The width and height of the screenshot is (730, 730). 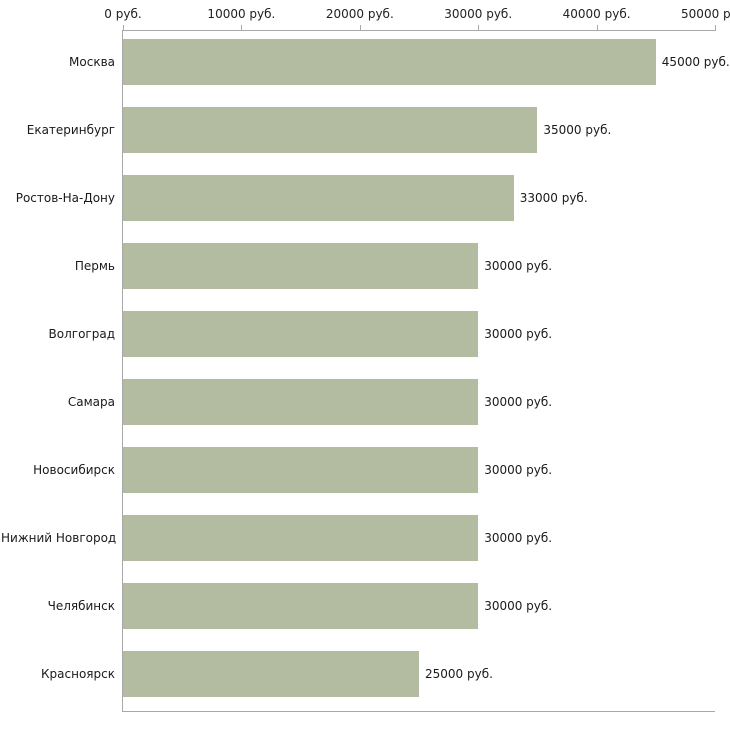 What do you see at coordinates (91, 402) in the screenshot?
I see `category-label: Самара` at bounding box center [91, 402].